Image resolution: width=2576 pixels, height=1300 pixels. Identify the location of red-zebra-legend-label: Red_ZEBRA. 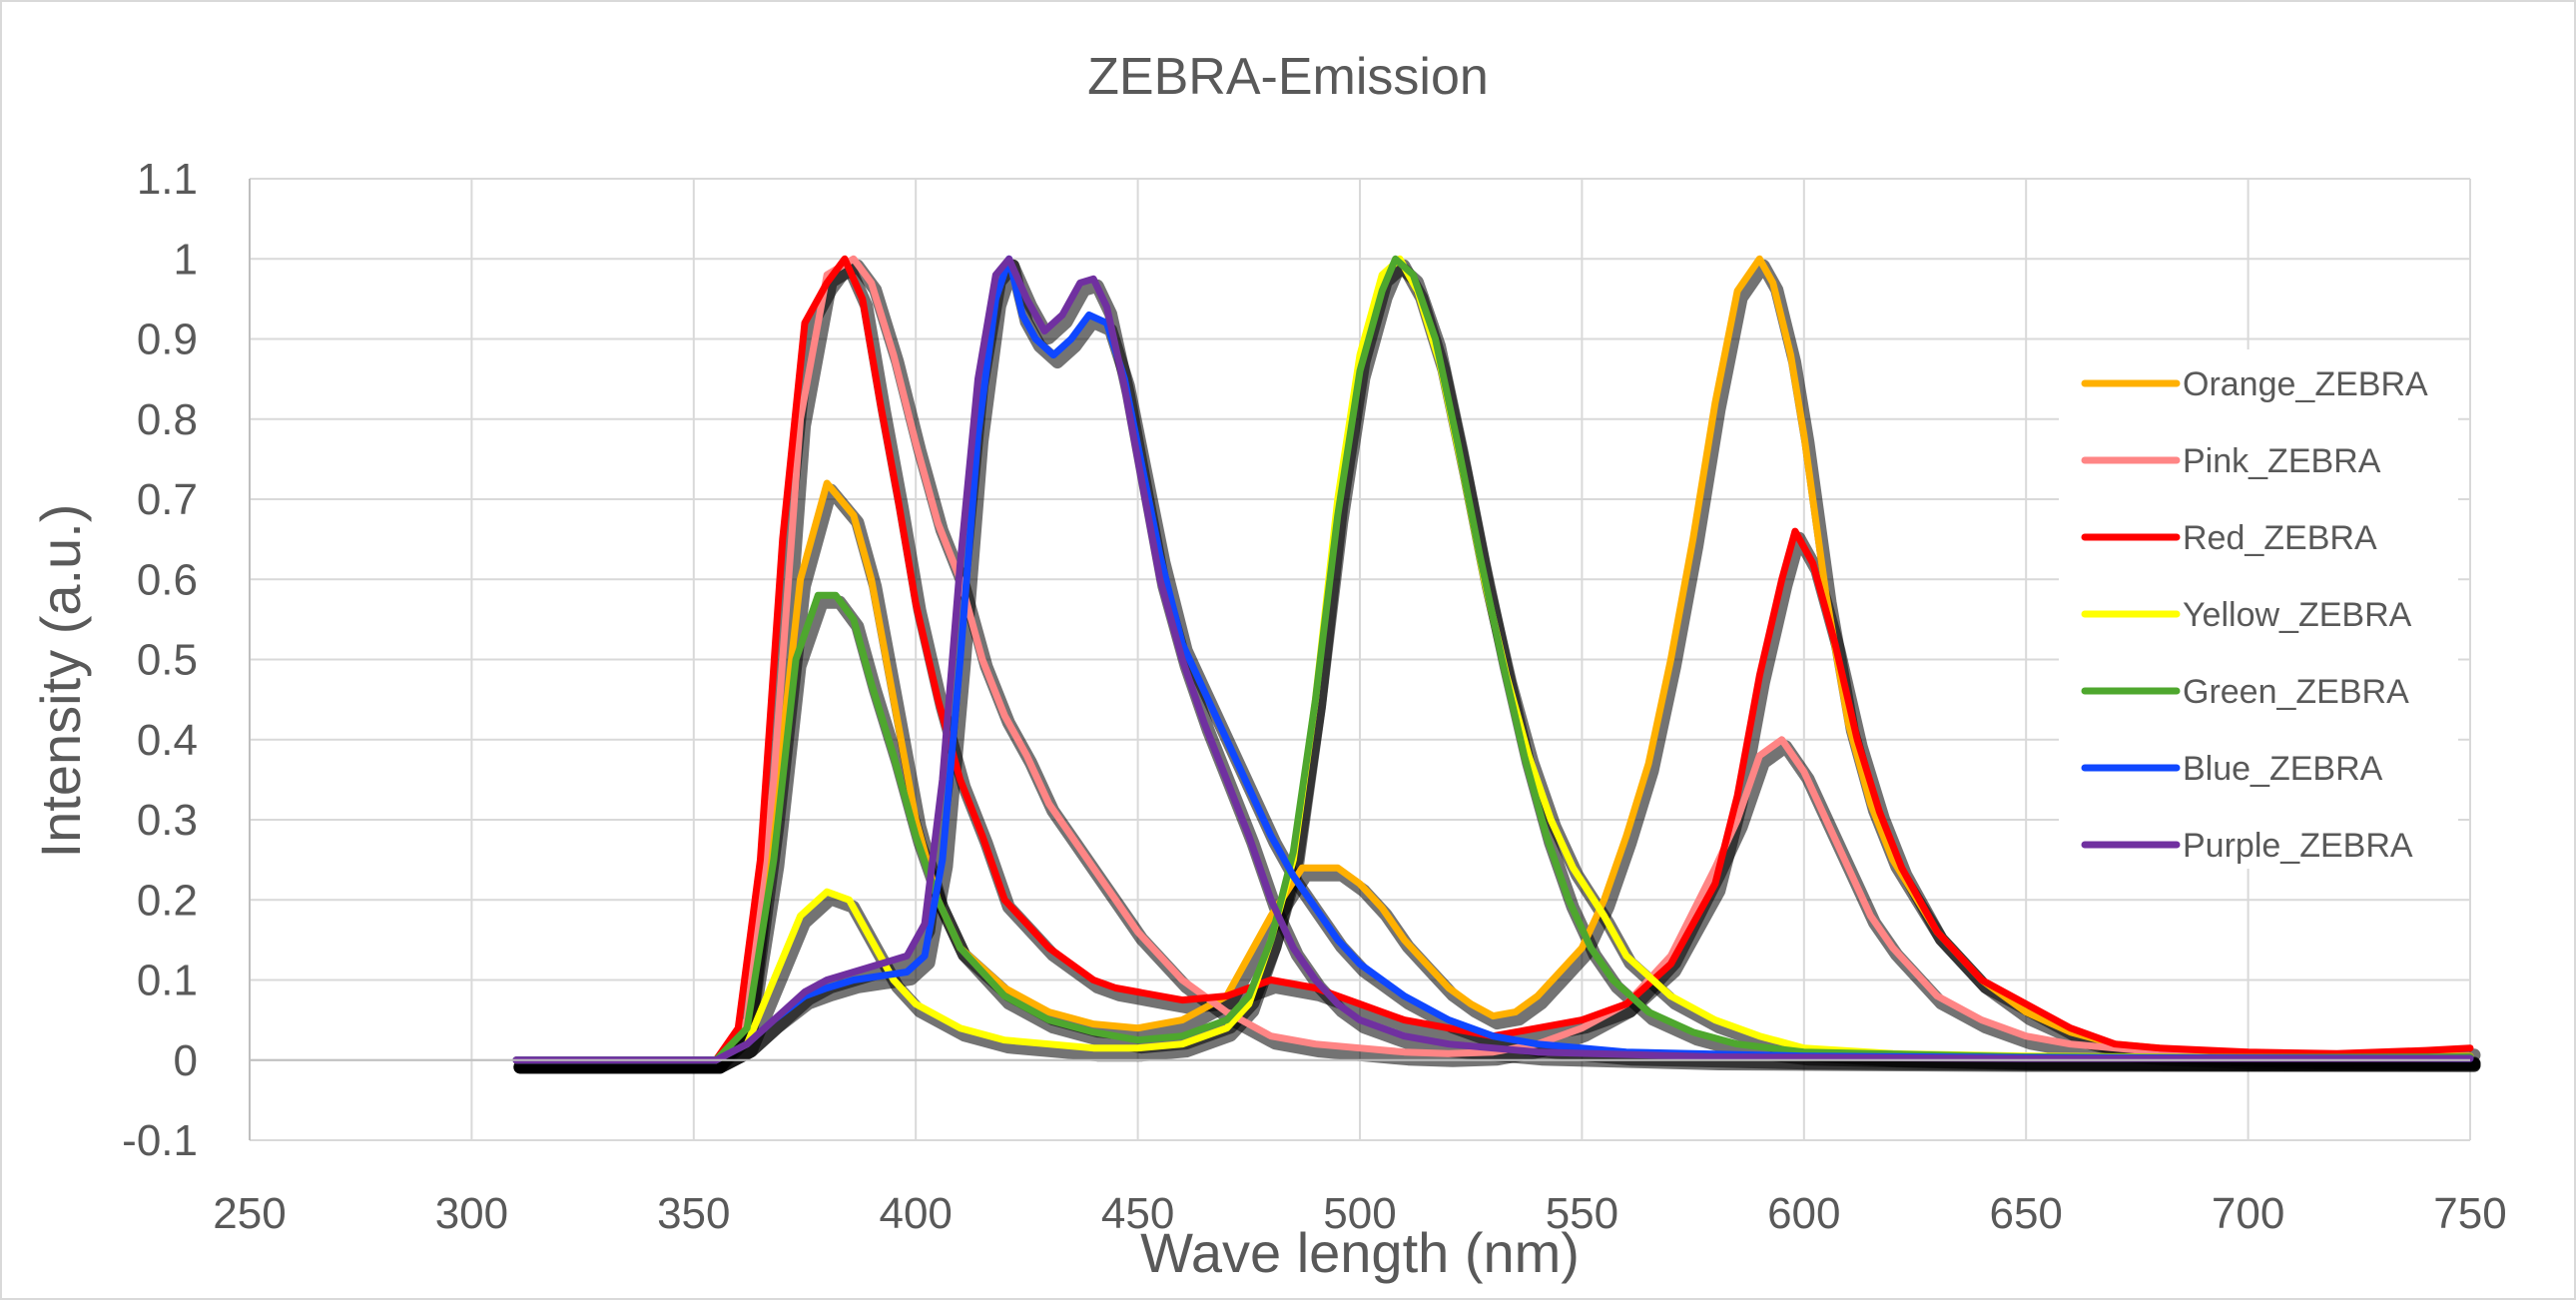
(2280, 538).